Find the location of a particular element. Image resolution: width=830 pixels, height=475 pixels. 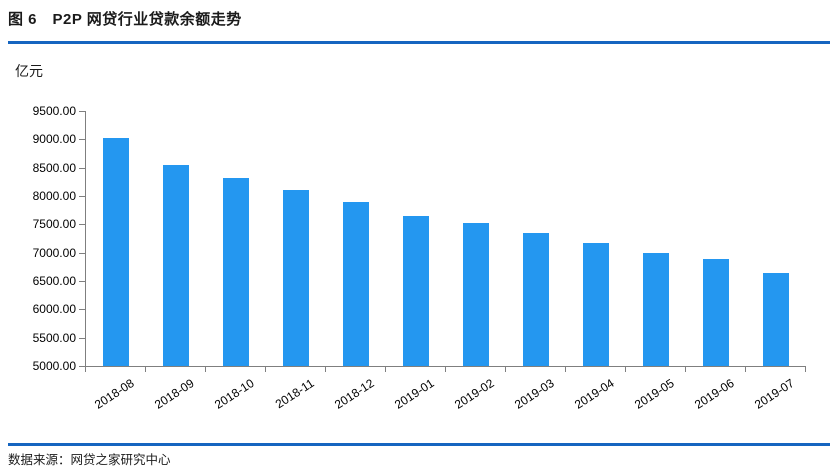

y-axis-unit-label: 亿元 is located at coordinates (29, 71).